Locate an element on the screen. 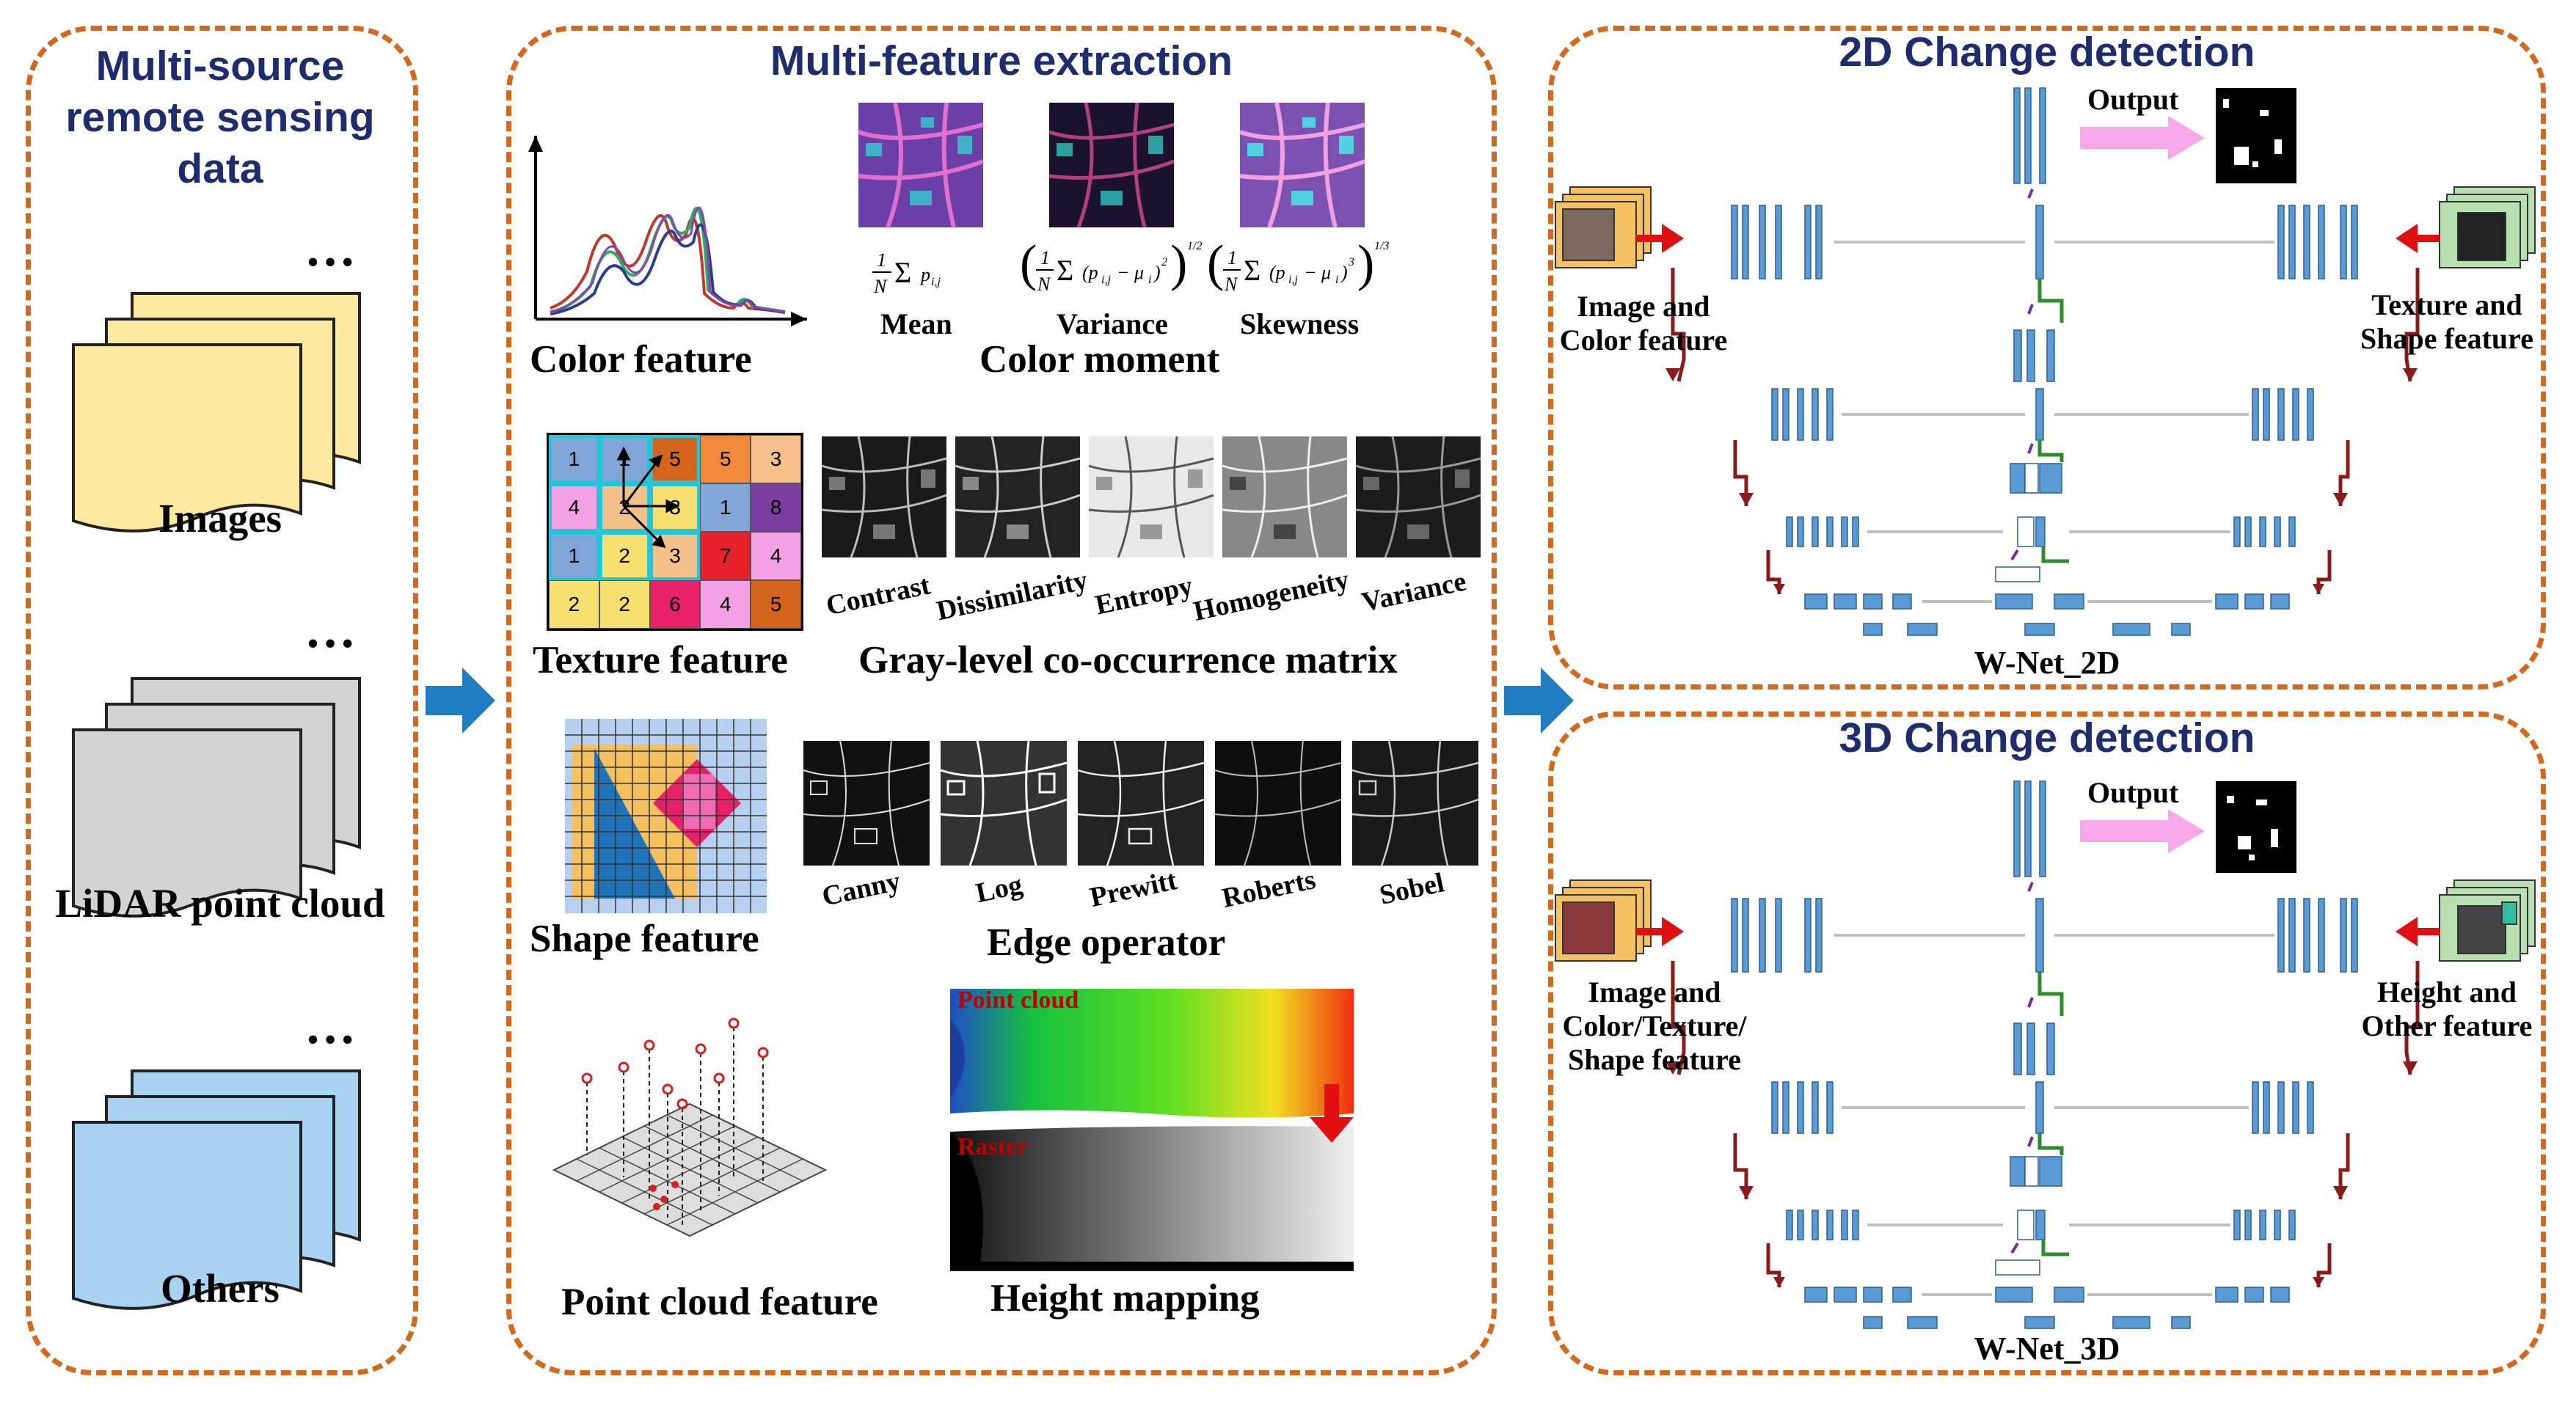 The height and width of the screenshot is (1401, 2576). svg-text: 3 is located at coordinates (1351, 262).